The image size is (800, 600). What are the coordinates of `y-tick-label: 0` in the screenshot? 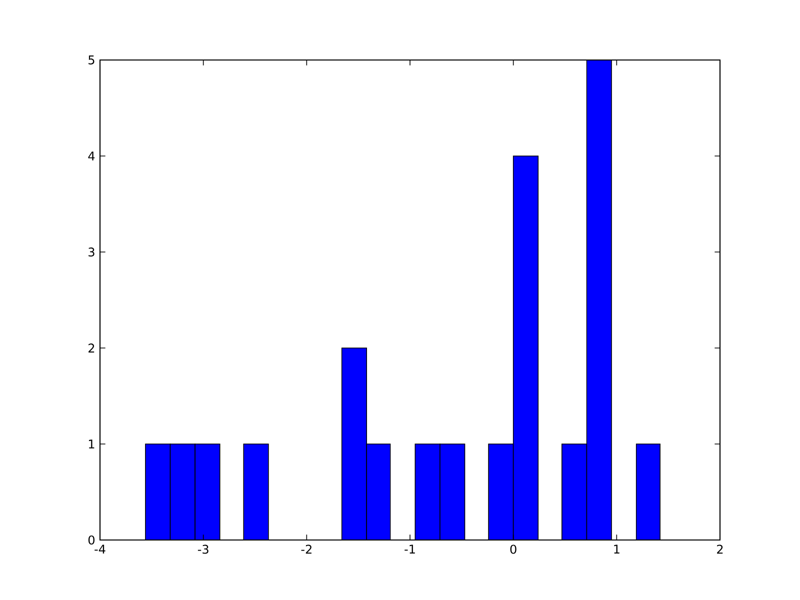 It's located at (91, 540).